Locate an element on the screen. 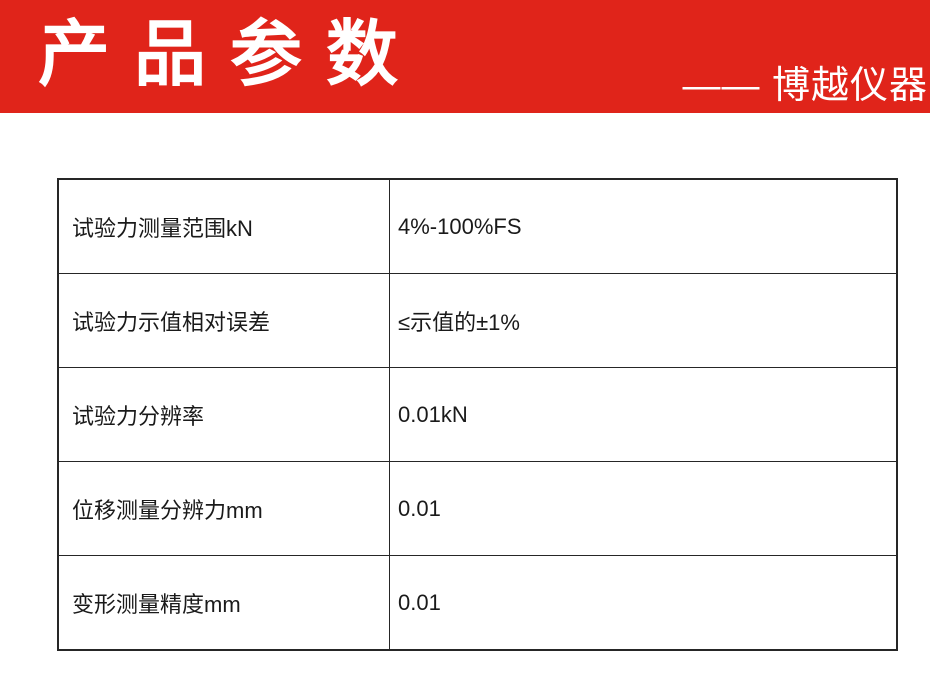  table-row: 试验力示值相对误差 ≤示值的±1% is located at coordinates (477, 320).